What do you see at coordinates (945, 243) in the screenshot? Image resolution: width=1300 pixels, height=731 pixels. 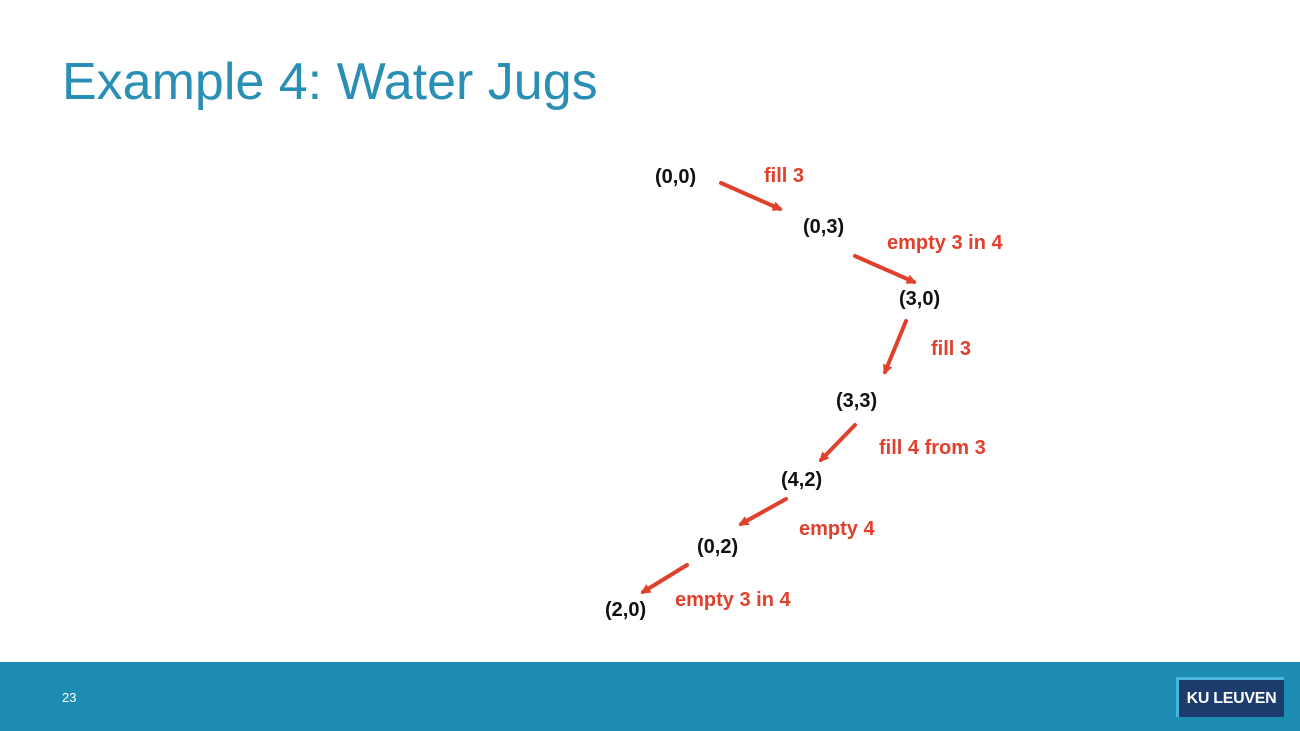 I see `action-label-1: empty 3 in 4` at bounding box center [945, 243].